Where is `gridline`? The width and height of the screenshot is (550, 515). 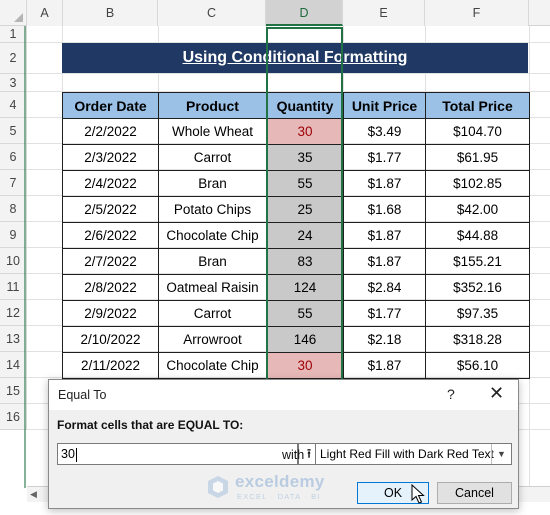 gridline is located at coordinates (288, 73).